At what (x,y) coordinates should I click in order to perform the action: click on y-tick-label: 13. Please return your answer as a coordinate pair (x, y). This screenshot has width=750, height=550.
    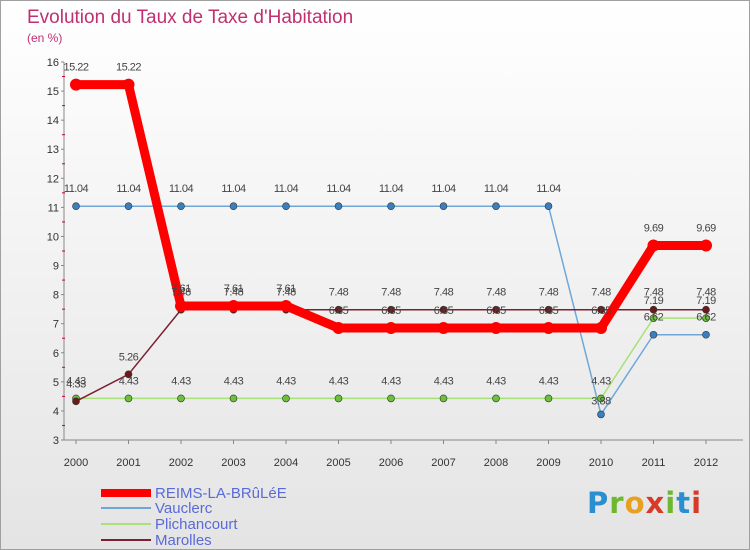
    Looking at the image, I should click on (53, 150).